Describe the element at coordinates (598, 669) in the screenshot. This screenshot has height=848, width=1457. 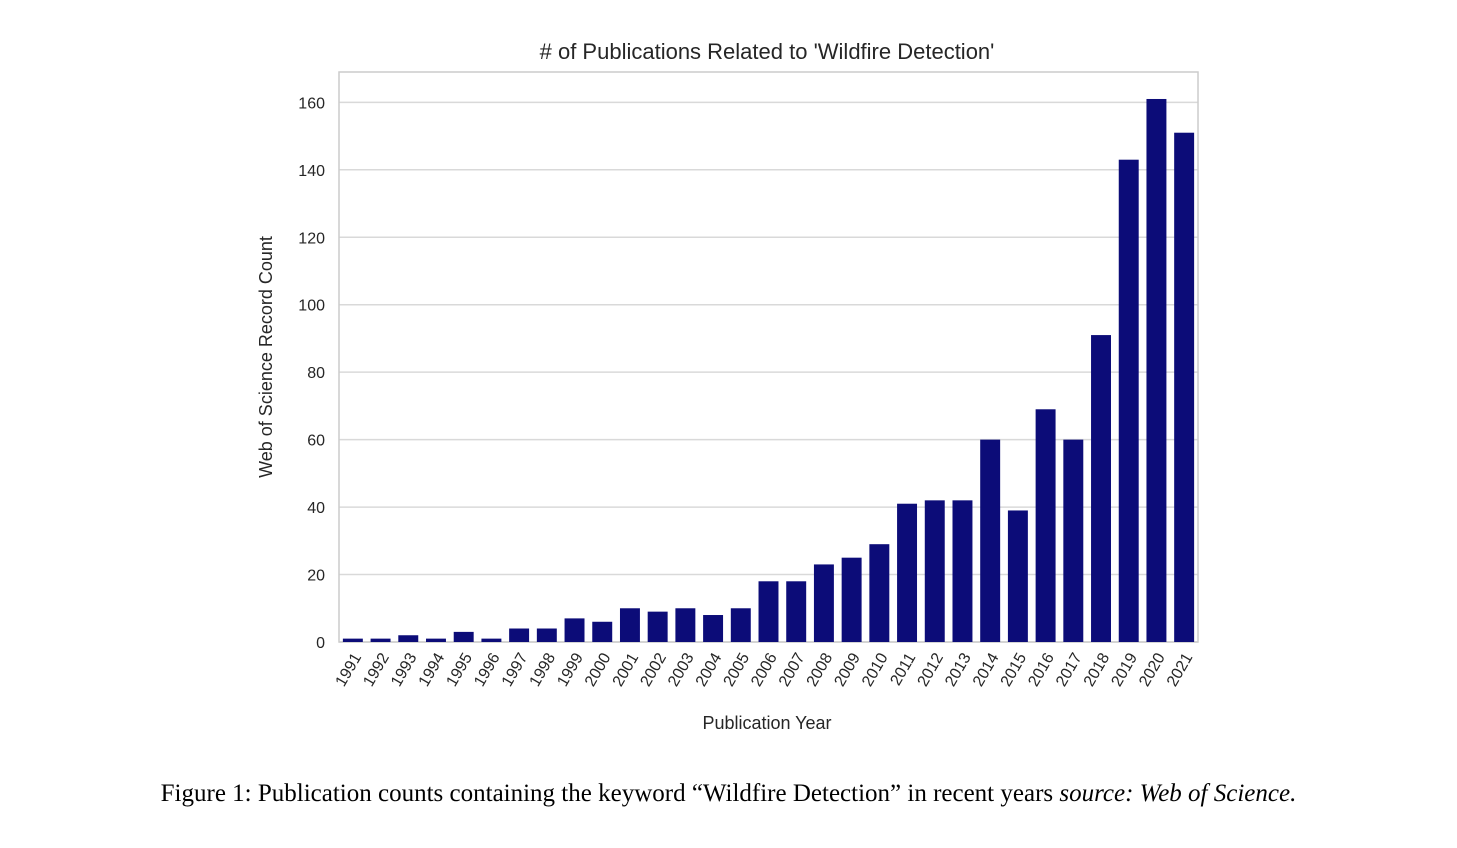
I see `x-tick-label: 2000` at that location.